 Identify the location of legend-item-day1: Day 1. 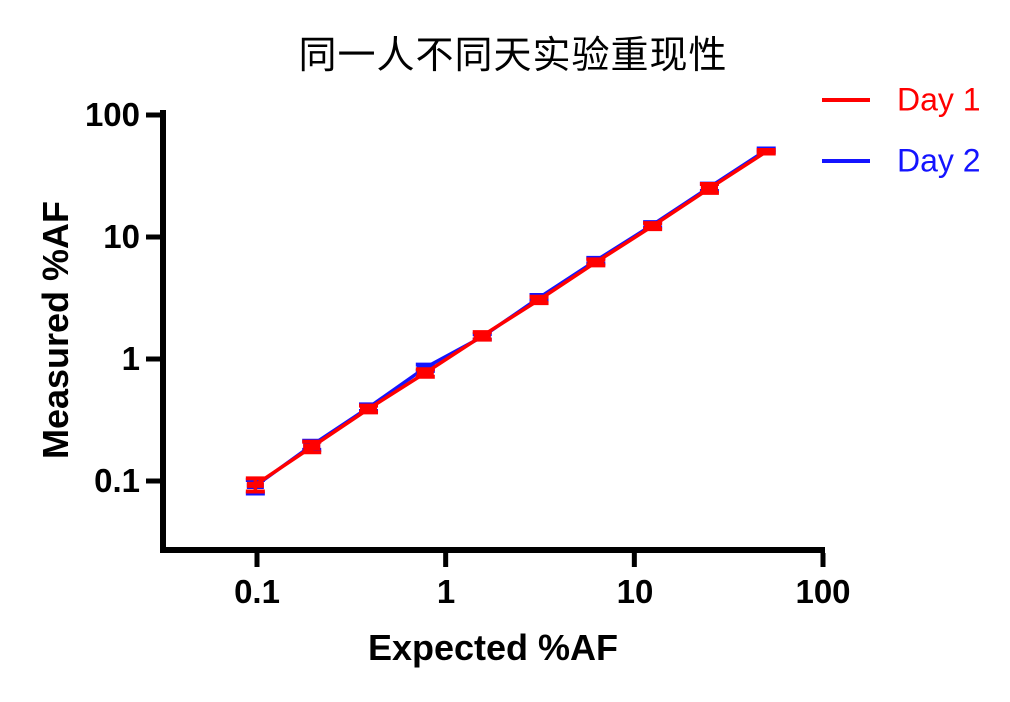
(901, 100).